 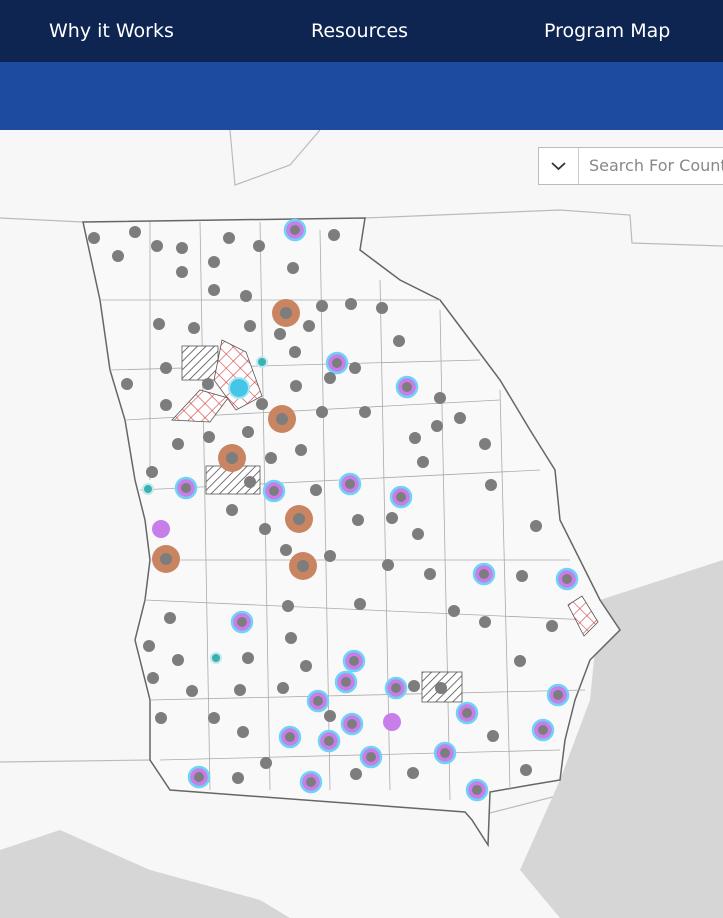 I want to click on nav-item: Why it Works, so click(x=111, y=31).